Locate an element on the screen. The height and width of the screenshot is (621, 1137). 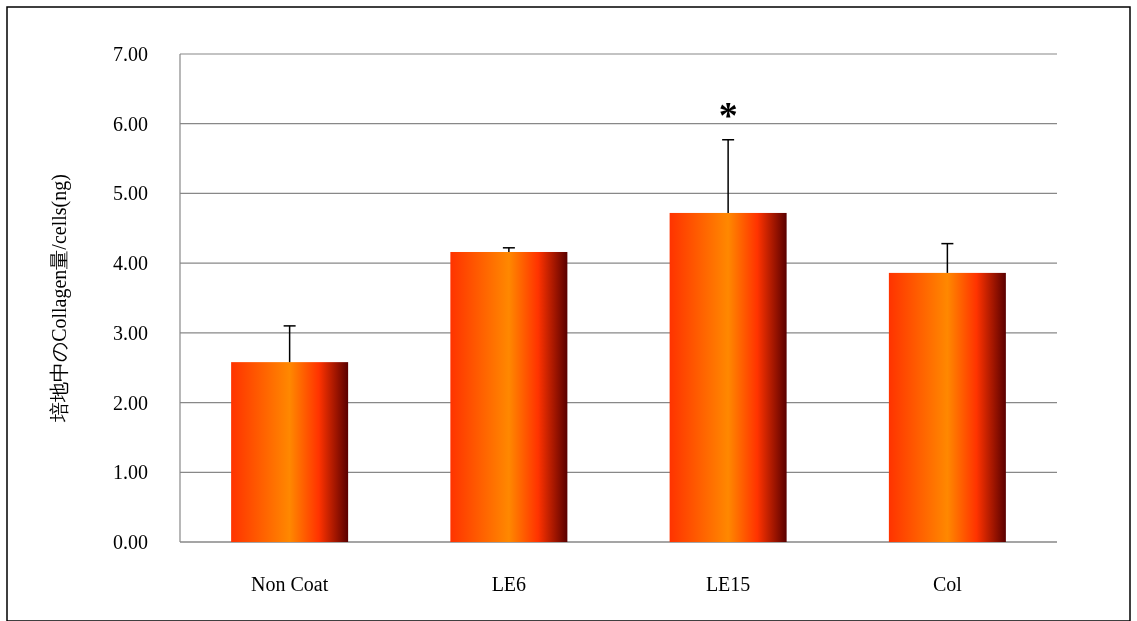
y-tick-label: 0.00 is located at coordinates (130, 542).